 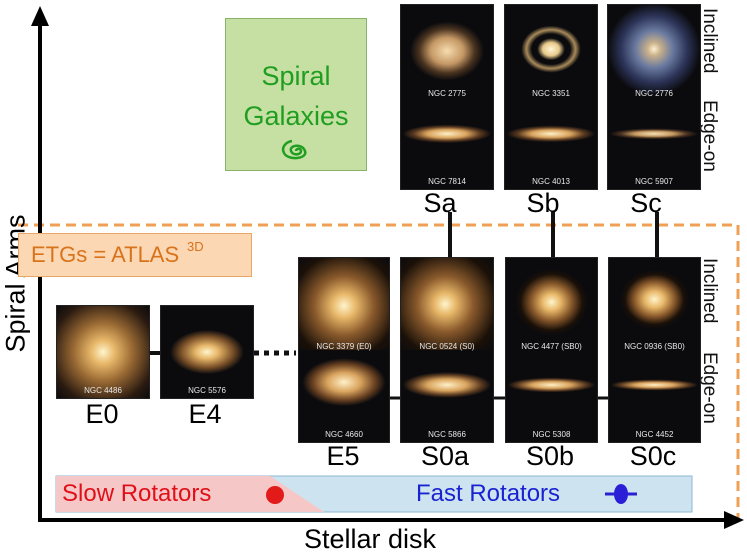 What do you see at coordinates (447, 181) in the screenshot?
I see `sa-edgeon-id: NGC 7814` at bounding box center [447, 181].